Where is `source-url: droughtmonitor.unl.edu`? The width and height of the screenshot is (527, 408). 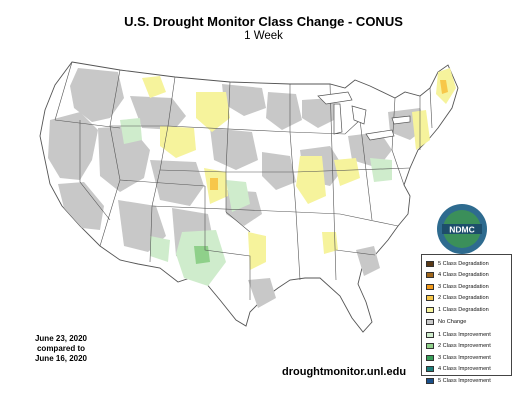
source-url: droughtmonitor.unl.edu is located at coordinates (344, 372).